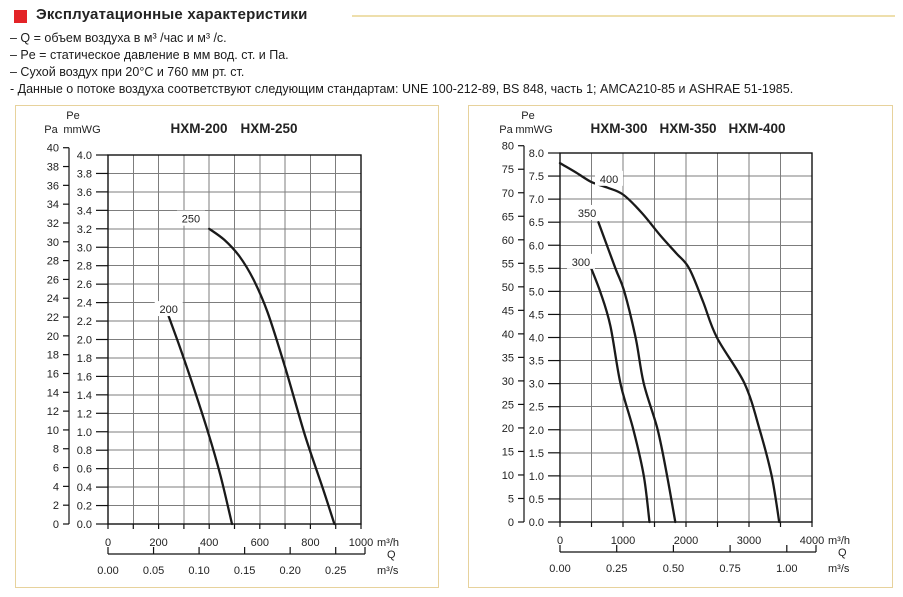 This screenshot has width=903, height=597. I want to click on chart-title: HXM-300 HXM-350 HXM-400, so click(687, 128).